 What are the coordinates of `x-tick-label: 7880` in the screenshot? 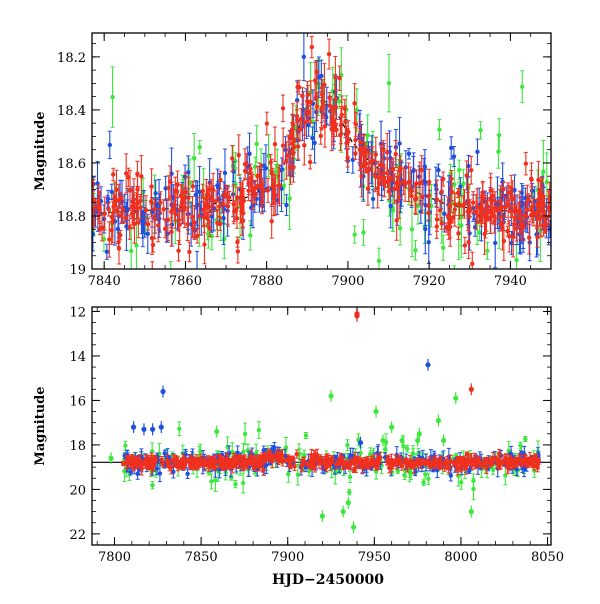 It's located at (266, 281).